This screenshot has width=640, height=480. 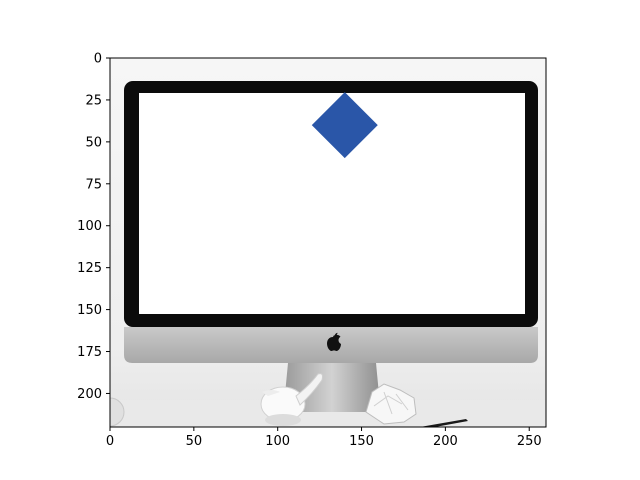 I want to click on y-tick-label: 150, so click(x=89, y=310).